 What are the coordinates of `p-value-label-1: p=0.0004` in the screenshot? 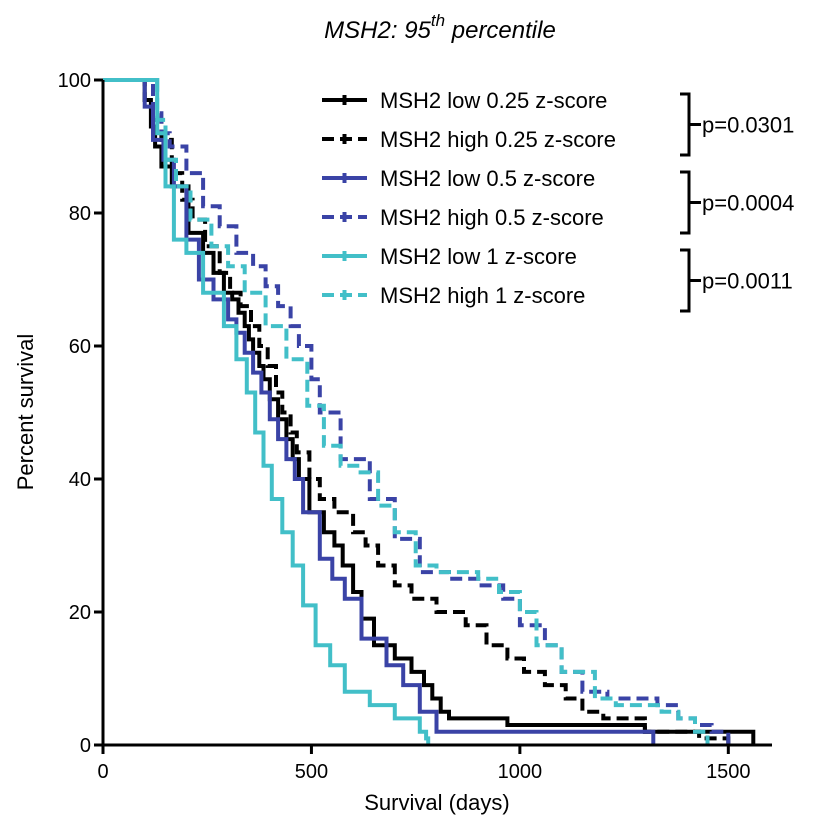 It's located at (748, 203).